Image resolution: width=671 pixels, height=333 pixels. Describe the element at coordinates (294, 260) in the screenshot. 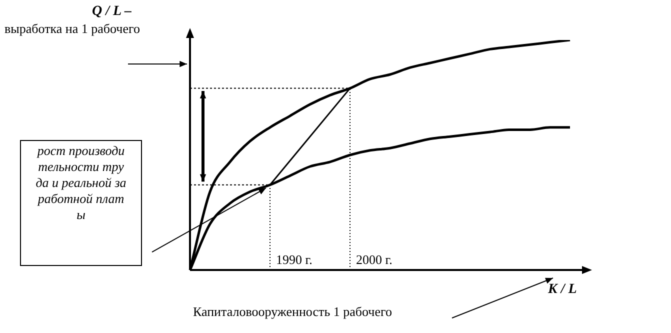

I see `annotation: 1990 г.` at that location.